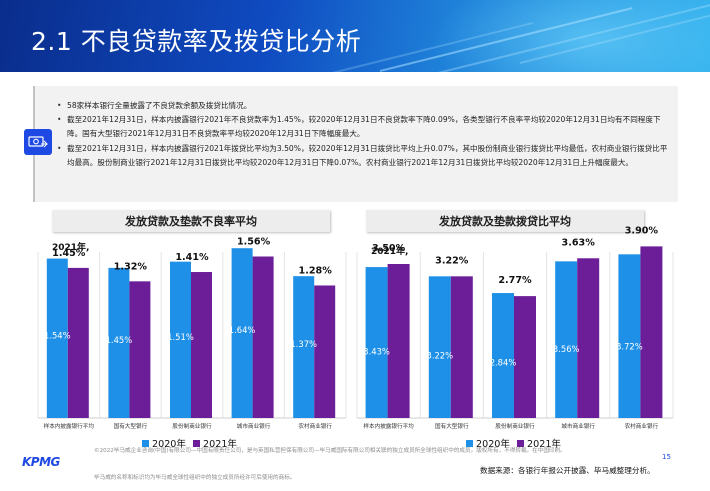 This screenshot has width=710, height=491. I want to click on data-label-2021: 3.22%, so click(452, 260).